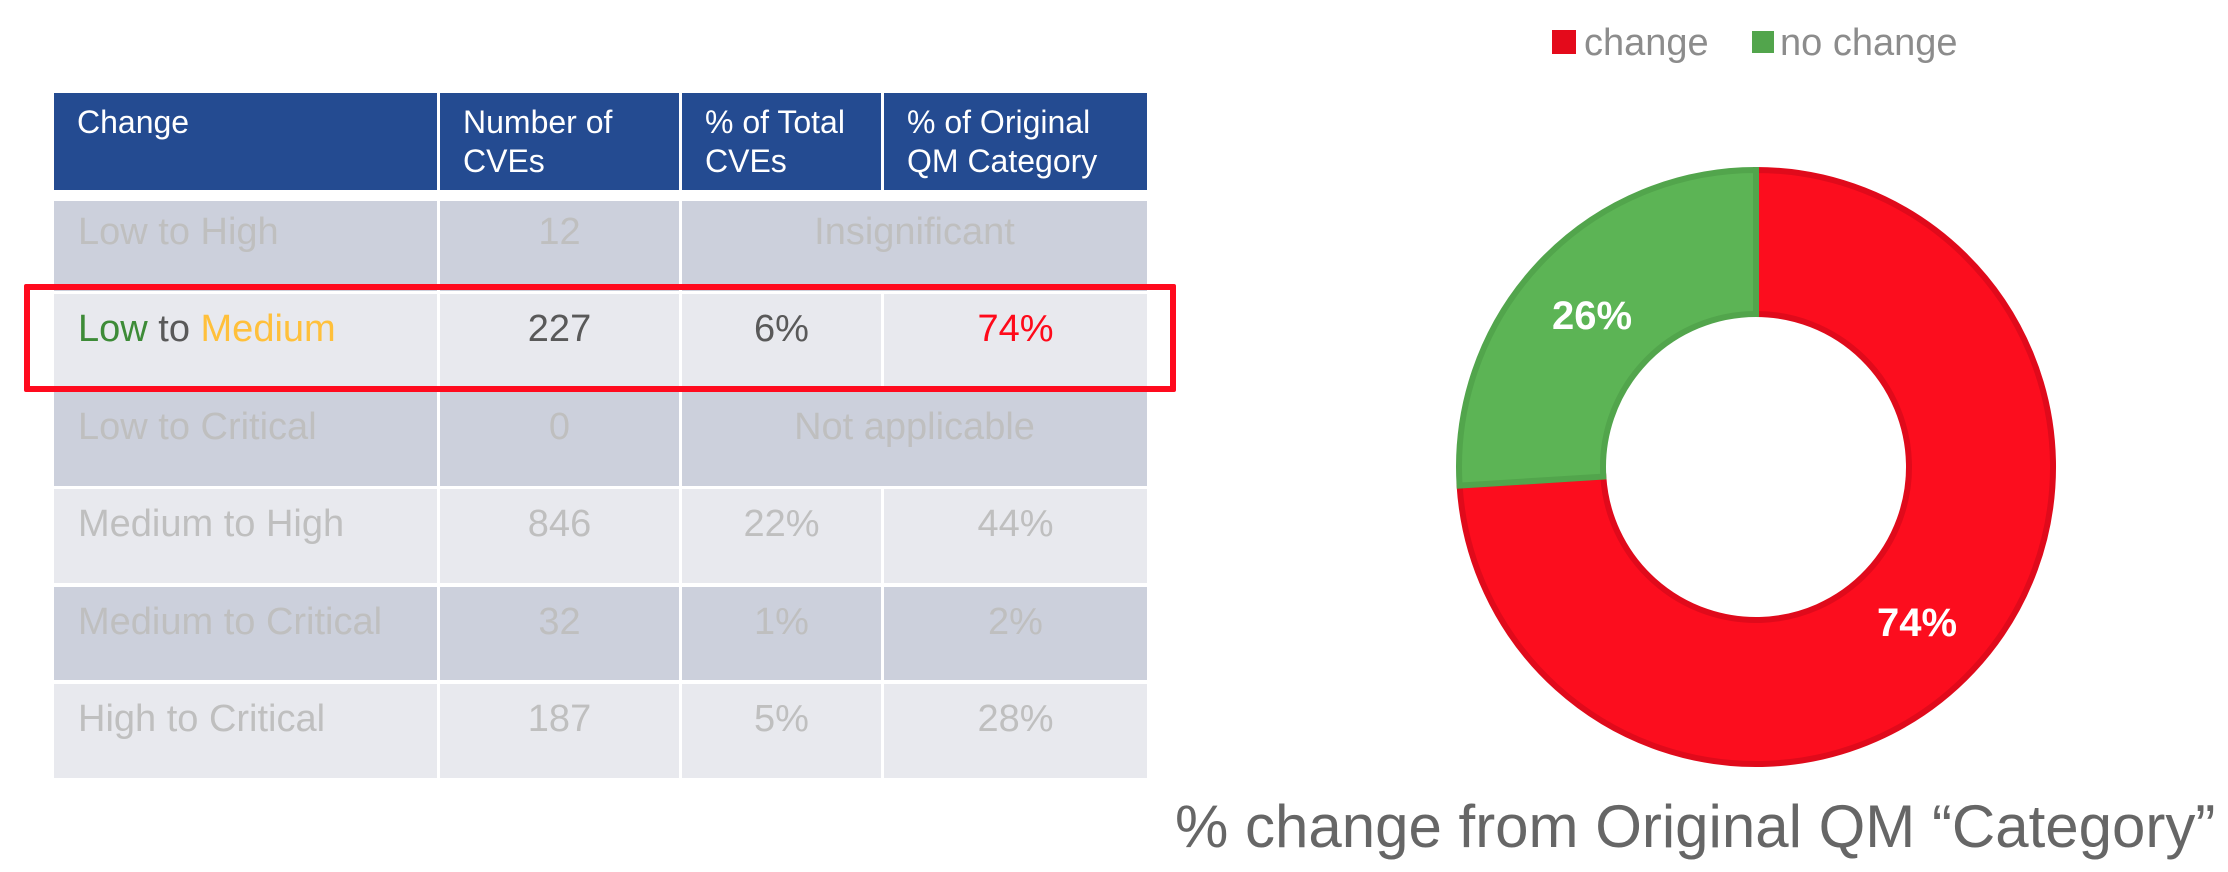  What do you see at coordinates (559, 439) in the screenshot?
I see `table-row-3-number: 0` at bounding box center [559, 439].